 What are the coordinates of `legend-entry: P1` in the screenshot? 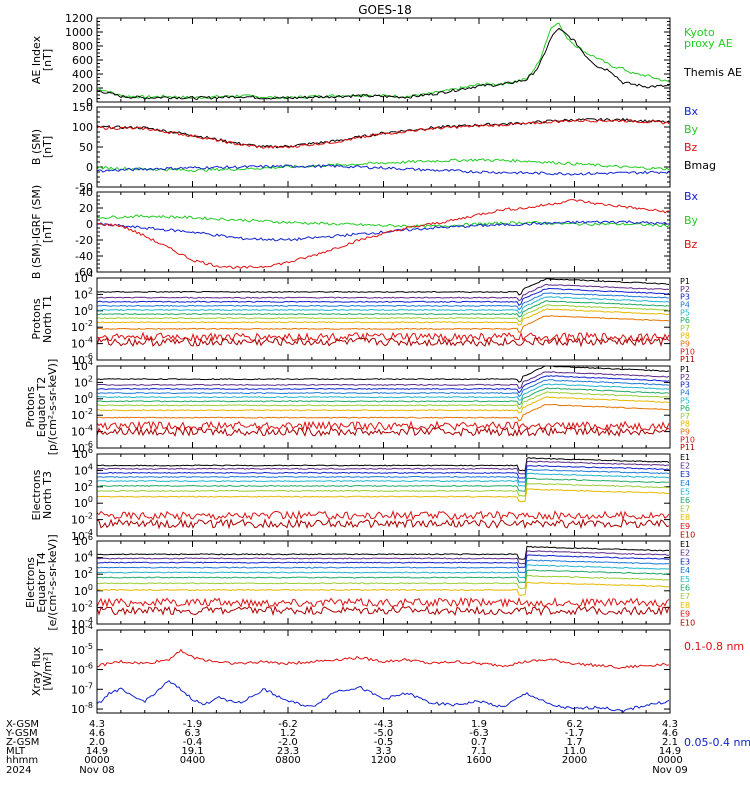 It's located at (685, 281).